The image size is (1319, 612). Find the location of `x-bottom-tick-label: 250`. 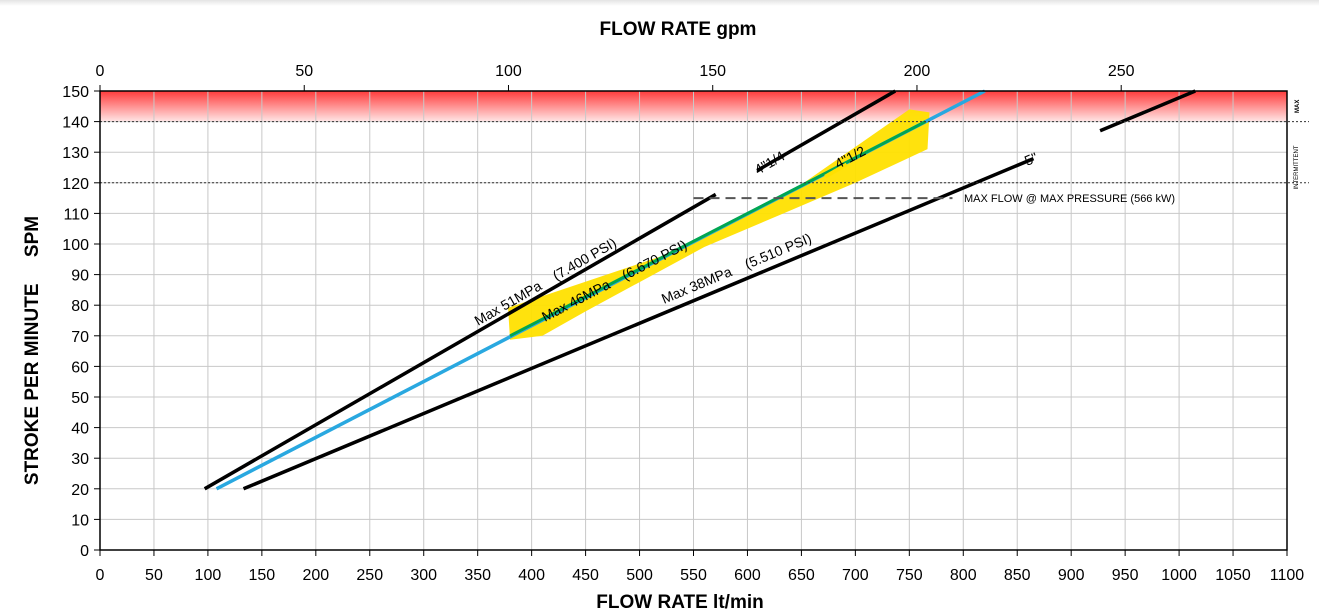

x-bottom-tick-label: 250 is located at coordinates (369, 575).